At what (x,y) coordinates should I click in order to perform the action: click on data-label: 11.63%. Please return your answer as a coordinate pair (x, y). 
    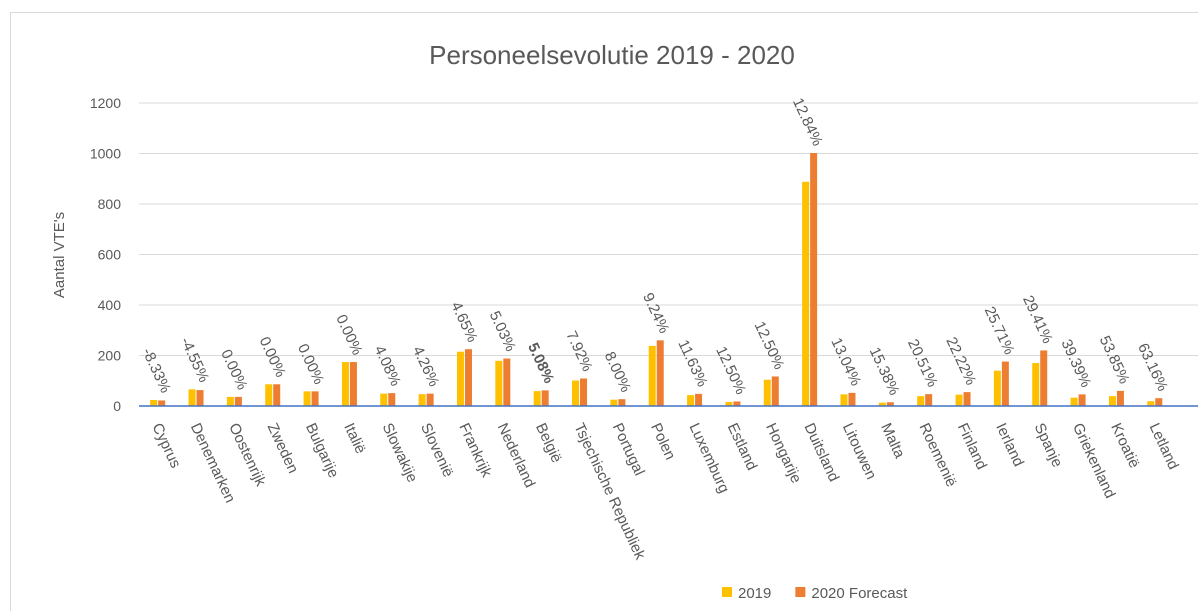
    Looking at the image, I should click on (692, 363).